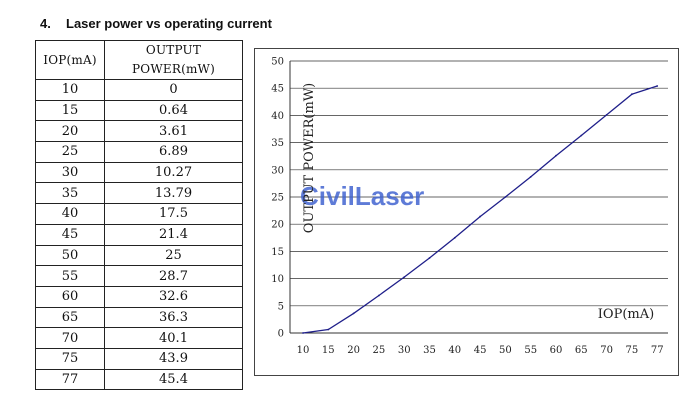 Image resolution: width=700 pixels, height=401 pixels. I want to click on x-tick-label: 77, so click(657, 350).